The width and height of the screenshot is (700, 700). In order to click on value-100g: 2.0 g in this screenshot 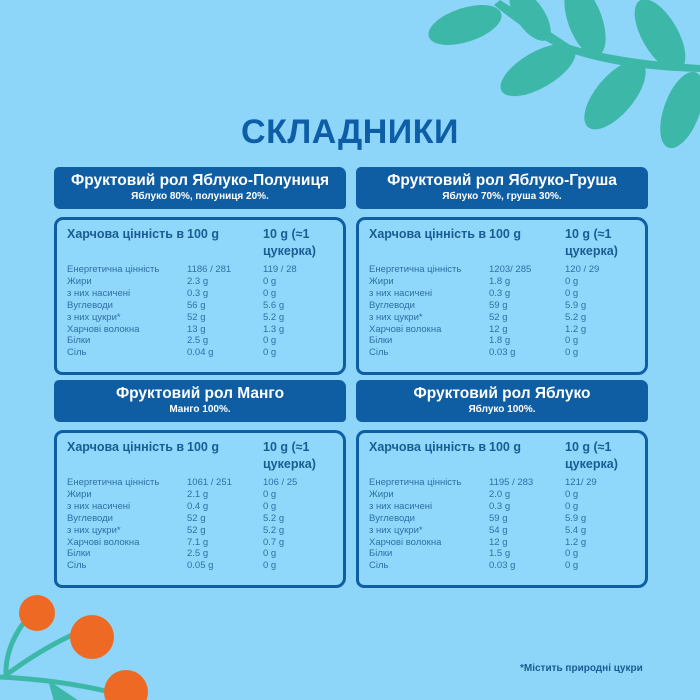, I will do `click(500, 494)`.